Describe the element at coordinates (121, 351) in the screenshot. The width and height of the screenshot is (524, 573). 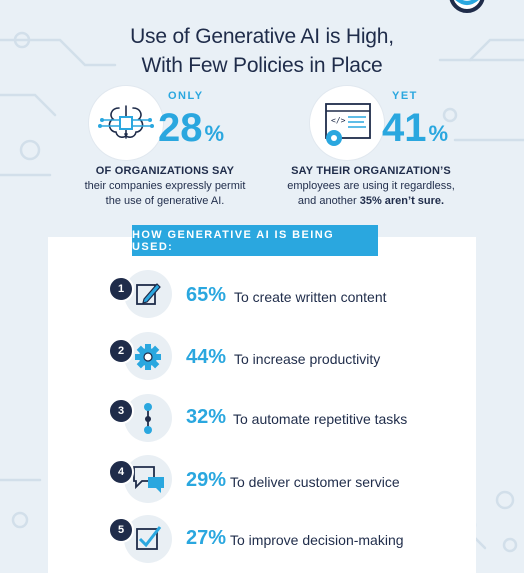
I see `item-number-badge: 2` at that location.